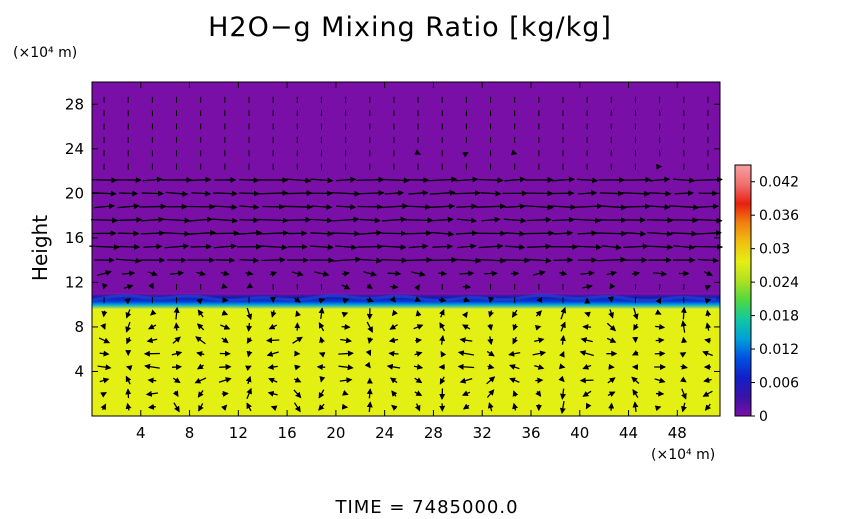 This screenshot has width=854, height=519. What do you see at coordinates (779, 384) in the screenshot?
I see `colorbar-tick-label: 0.006` at bounding box center [779, 384].